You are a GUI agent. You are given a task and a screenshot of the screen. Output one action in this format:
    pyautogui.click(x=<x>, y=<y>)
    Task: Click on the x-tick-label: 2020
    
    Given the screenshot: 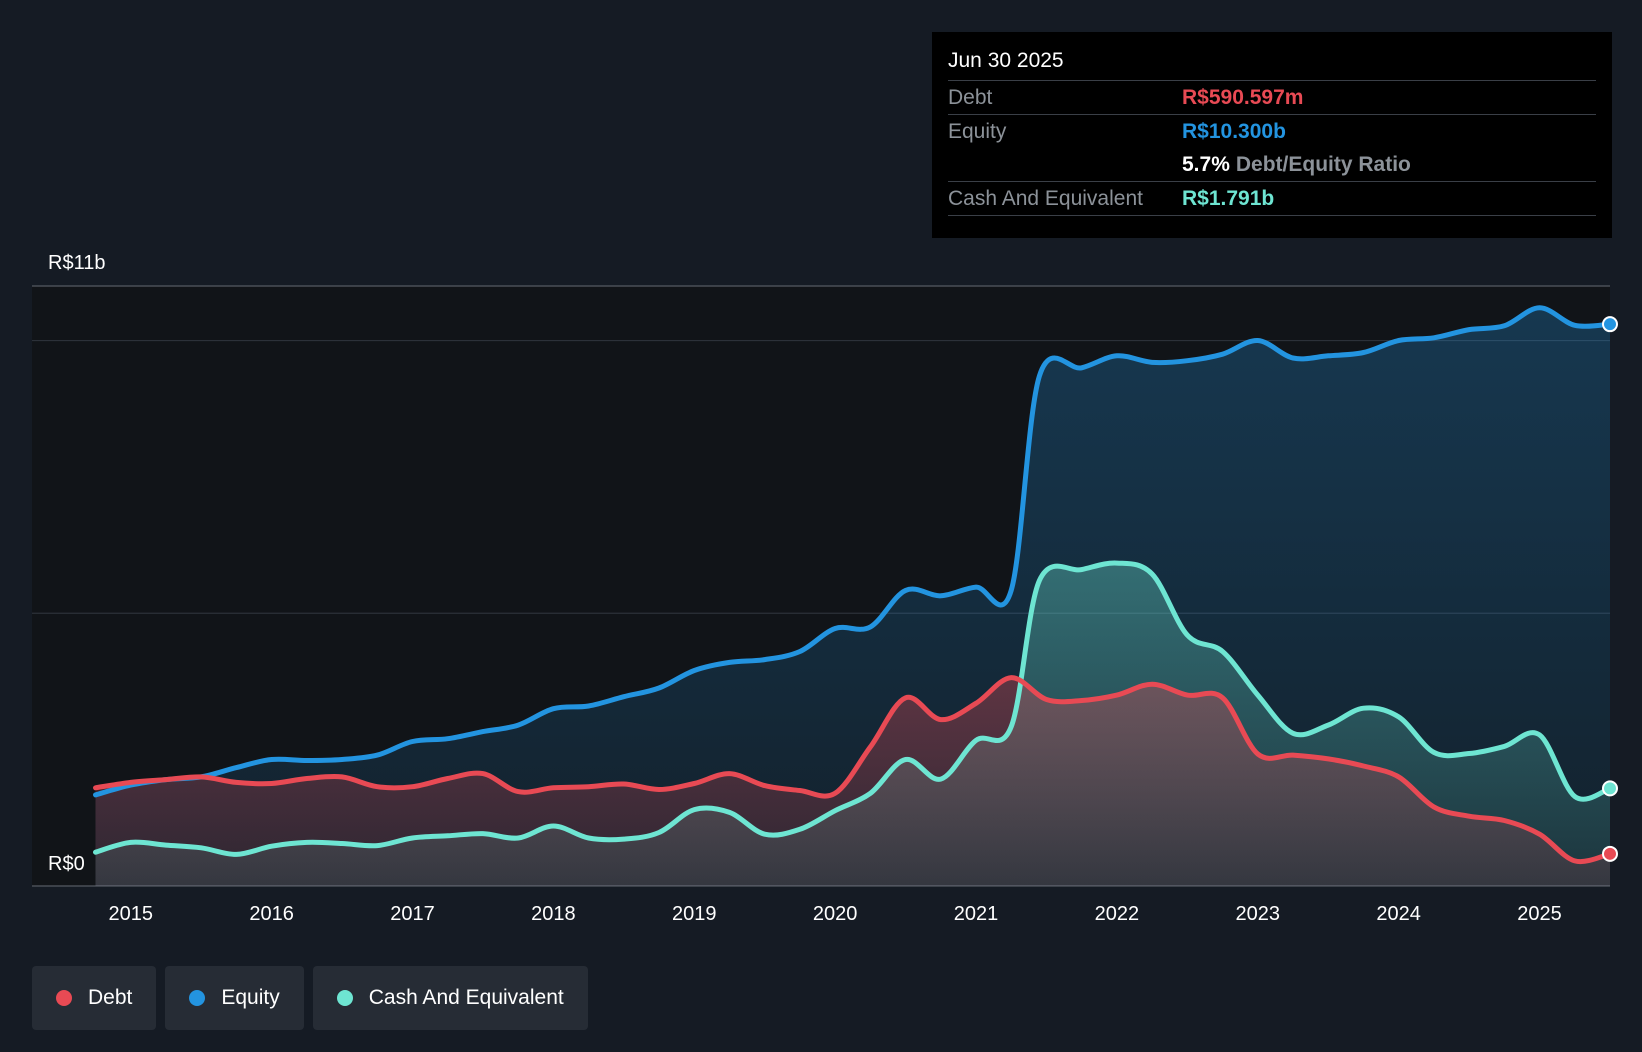 What is the action you would take?
    pyautogui.click(x=835, y=914)
    